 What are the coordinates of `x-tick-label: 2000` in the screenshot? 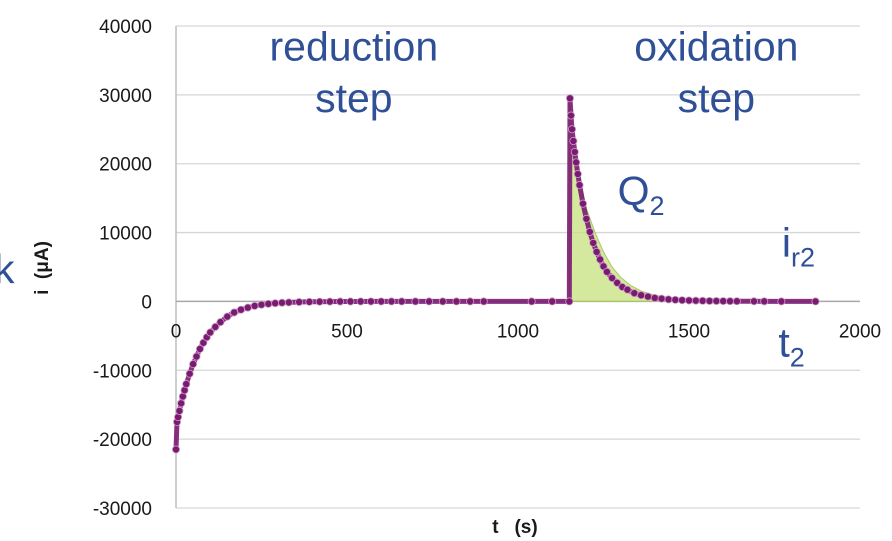 It's located at (860, 331).